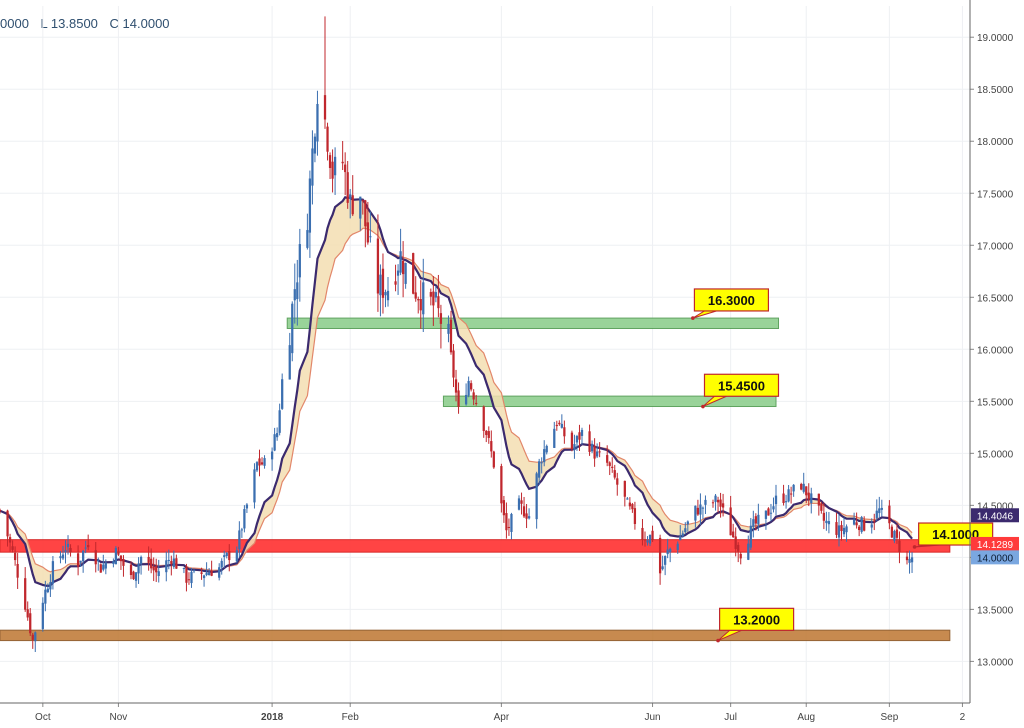  What do you see at coordinates (995, 246) in the screenshot?
I see `y-tick-label: 17.0000` at bounding box center [995, 246].